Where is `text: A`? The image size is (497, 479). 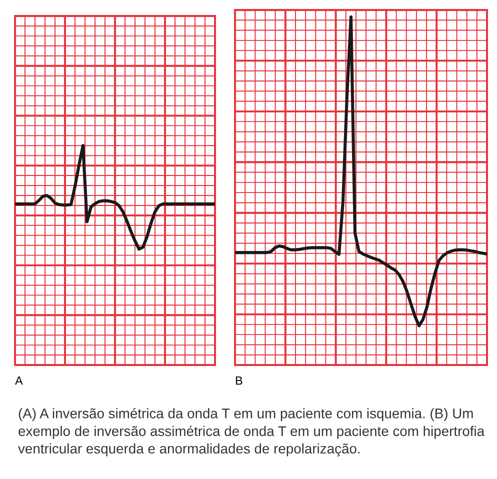 text: A is located at coordinates (19, 380).